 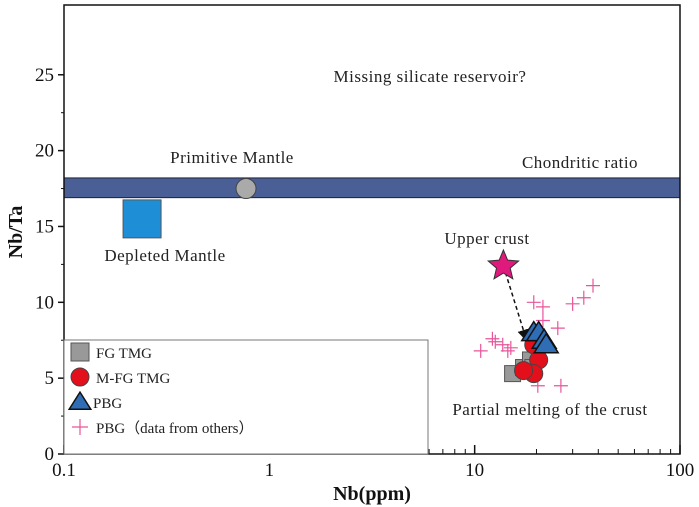 What do you see at coordinates (80, 377) in the screenshot?
I see `legend-marker-circle` at bounding box center [80, 377].